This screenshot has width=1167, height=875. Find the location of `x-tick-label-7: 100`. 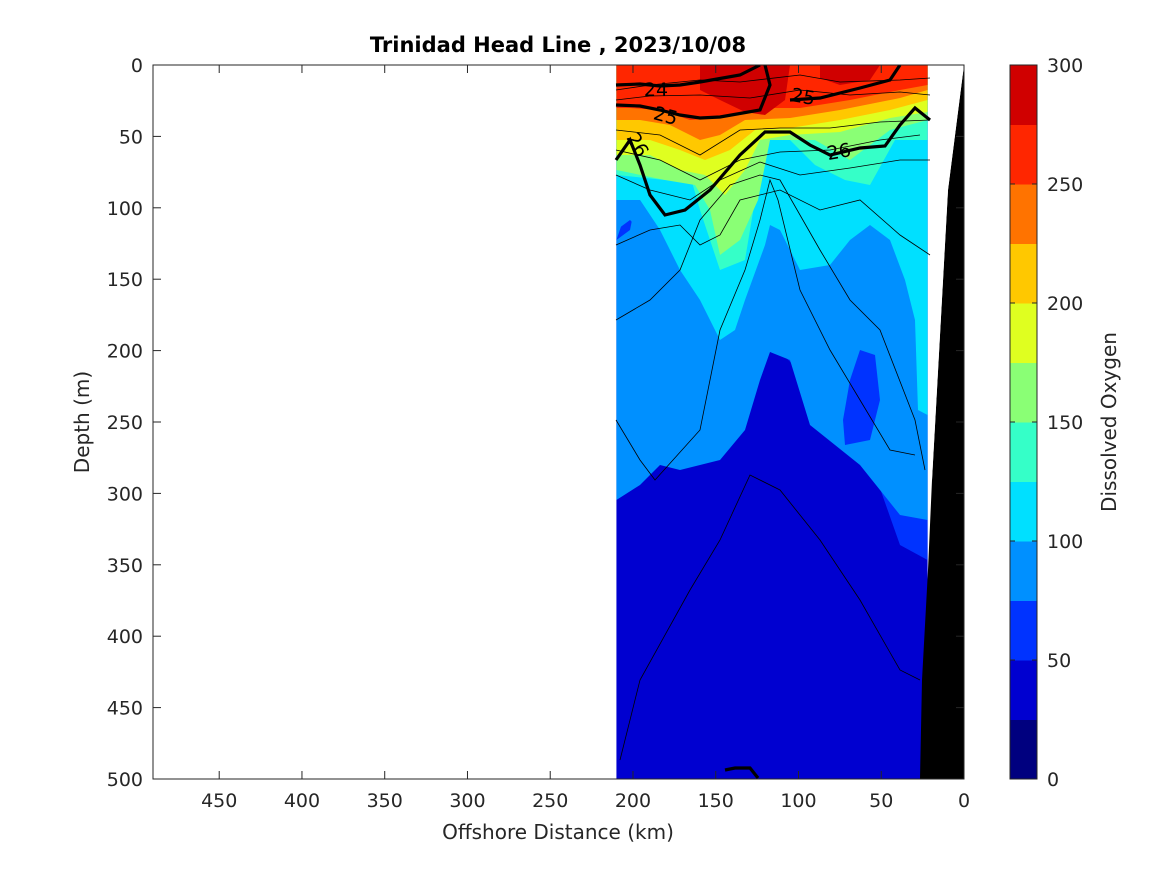

x-tick-label-7: 100 is located at coordinates (798, 801).